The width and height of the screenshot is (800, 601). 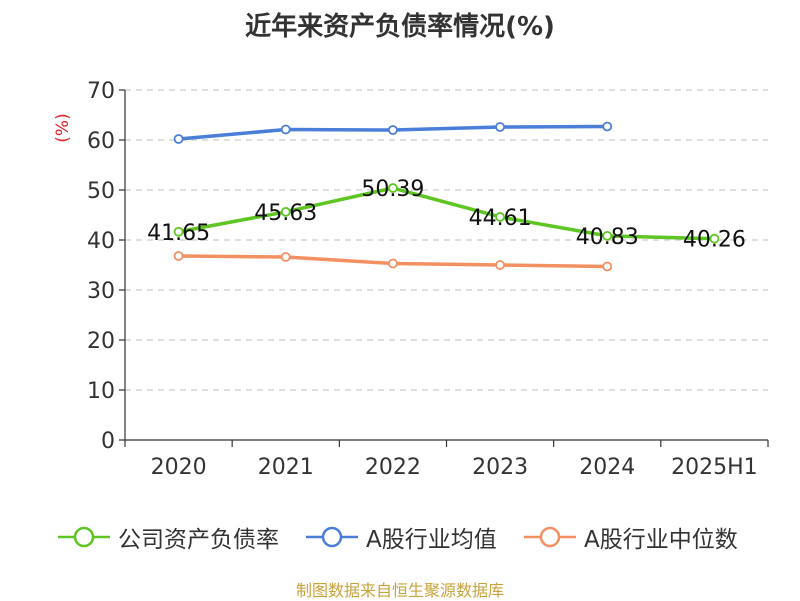 What do you see at coordinates (101, 141) in the screenshot?
I see `y-tick-label: 60` at bounding box center [101, 141].